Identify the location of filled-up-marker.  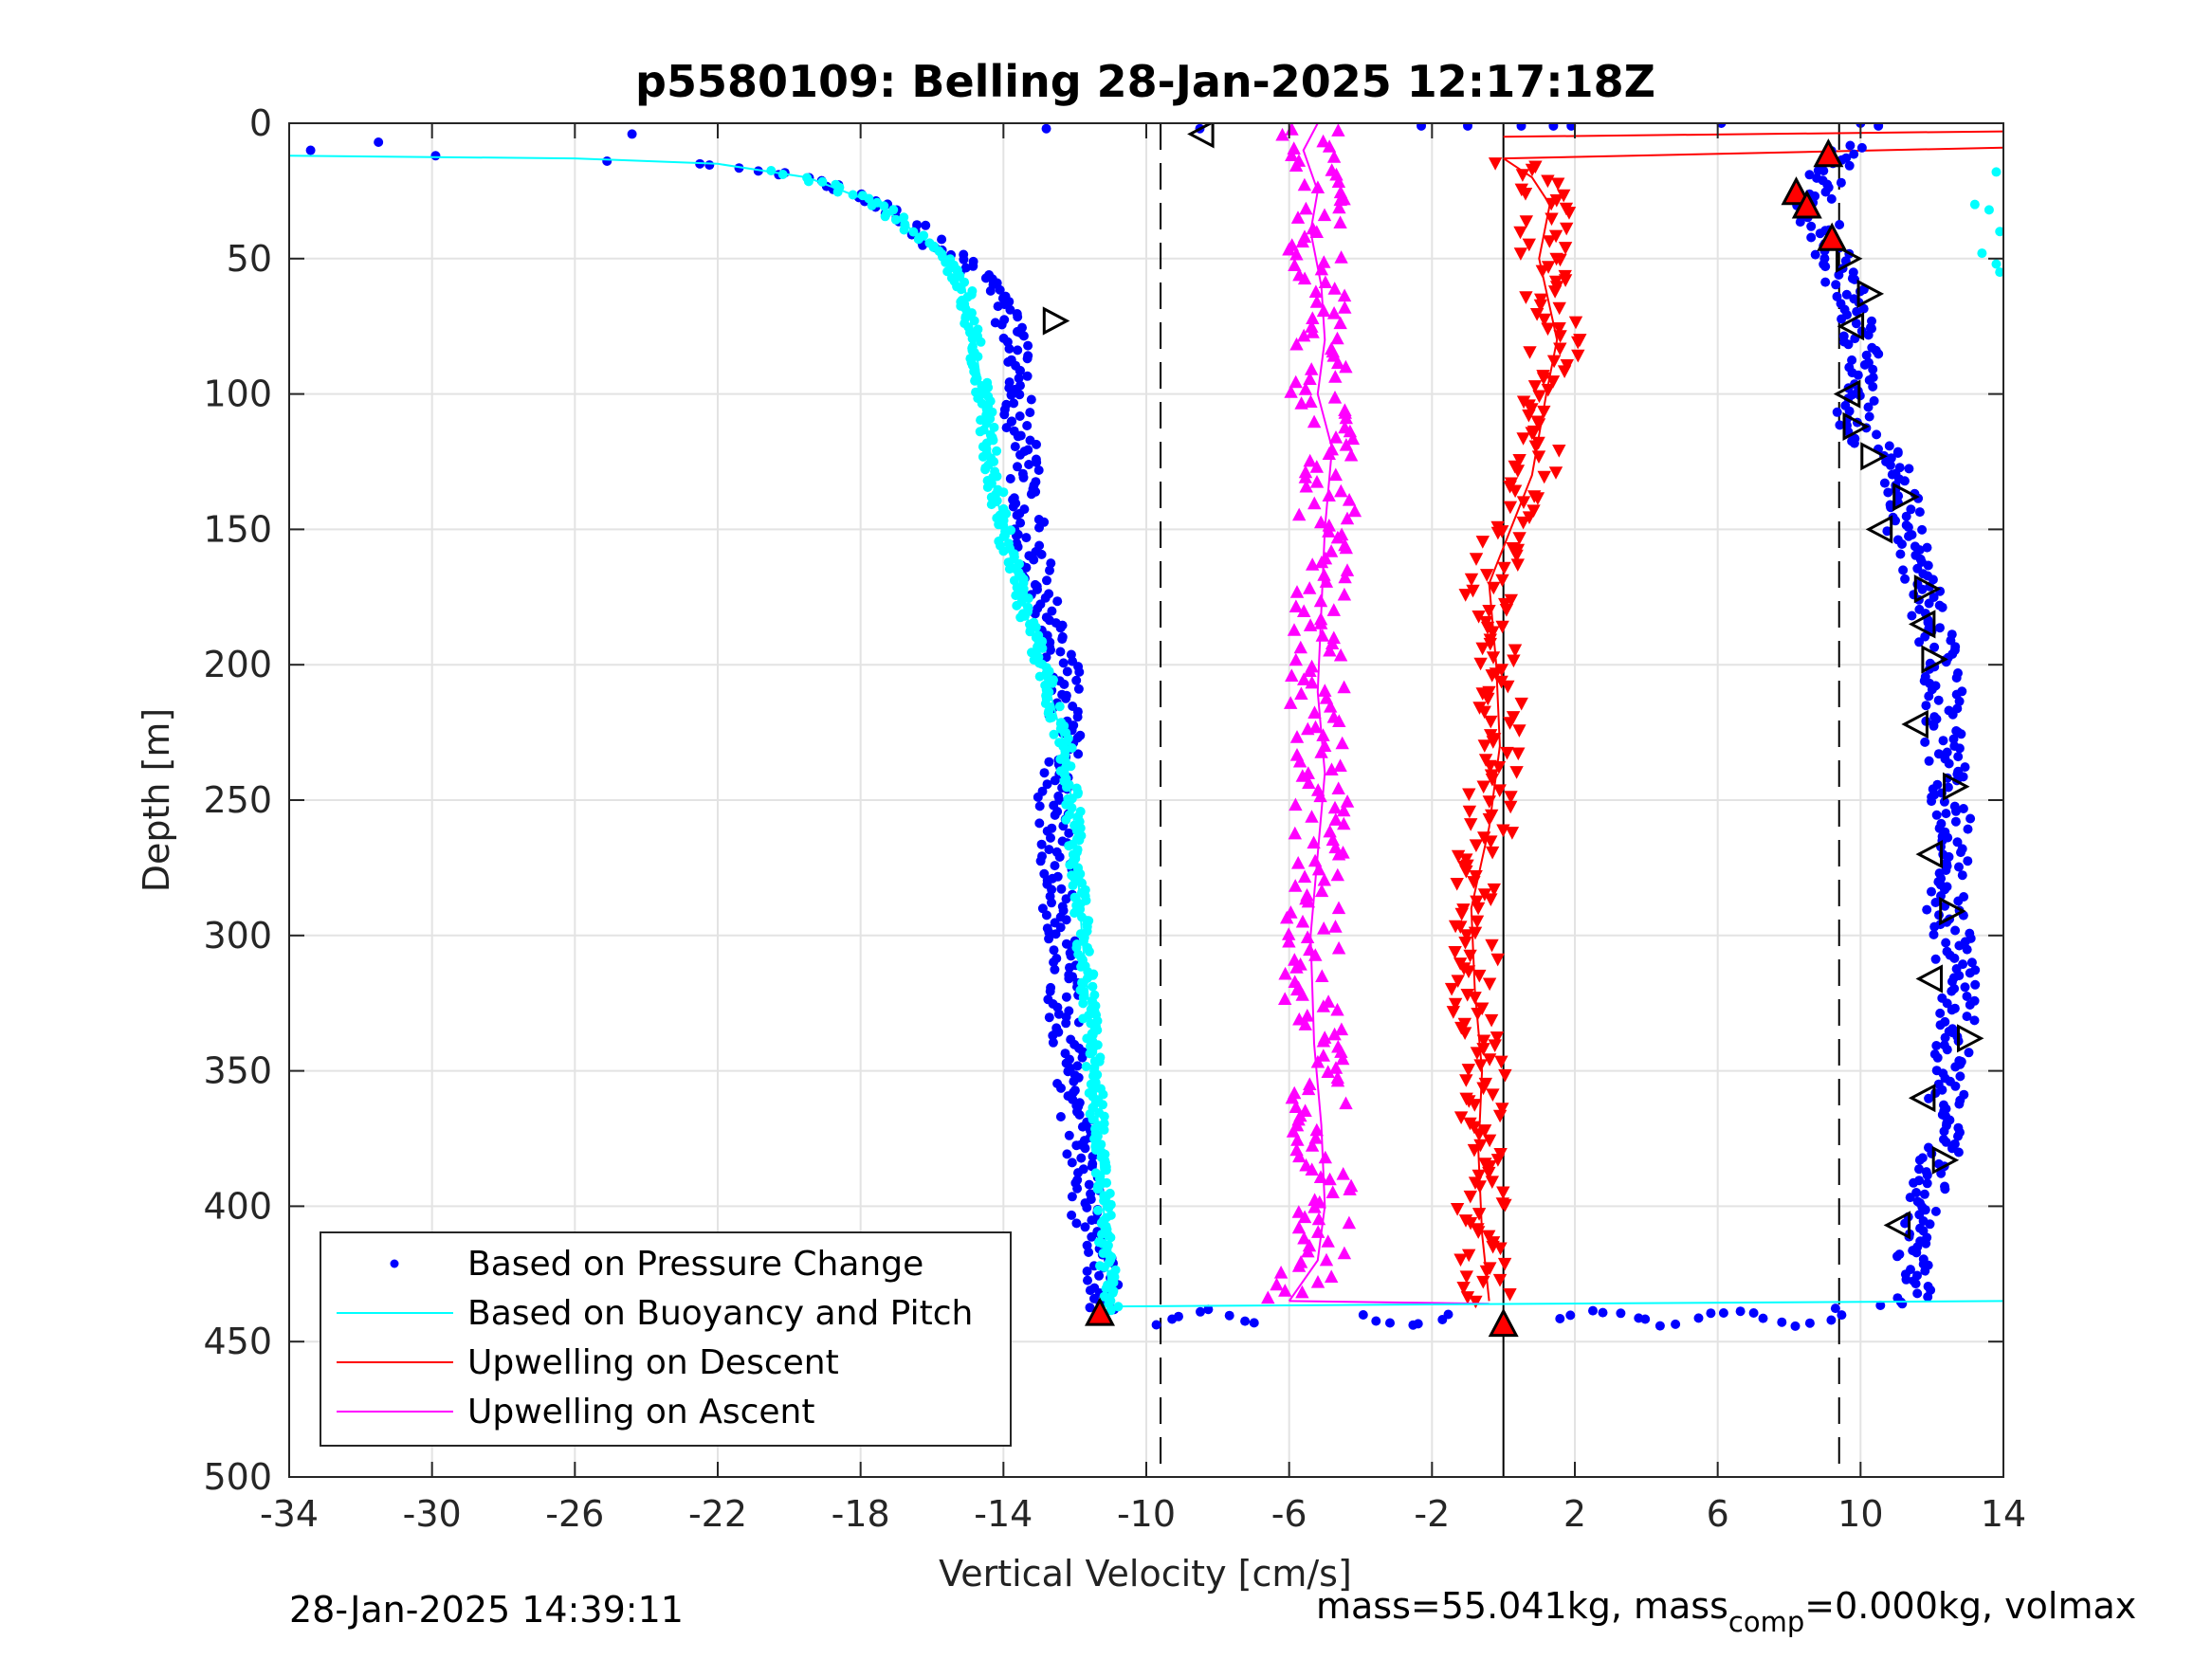
(1100, 1311).